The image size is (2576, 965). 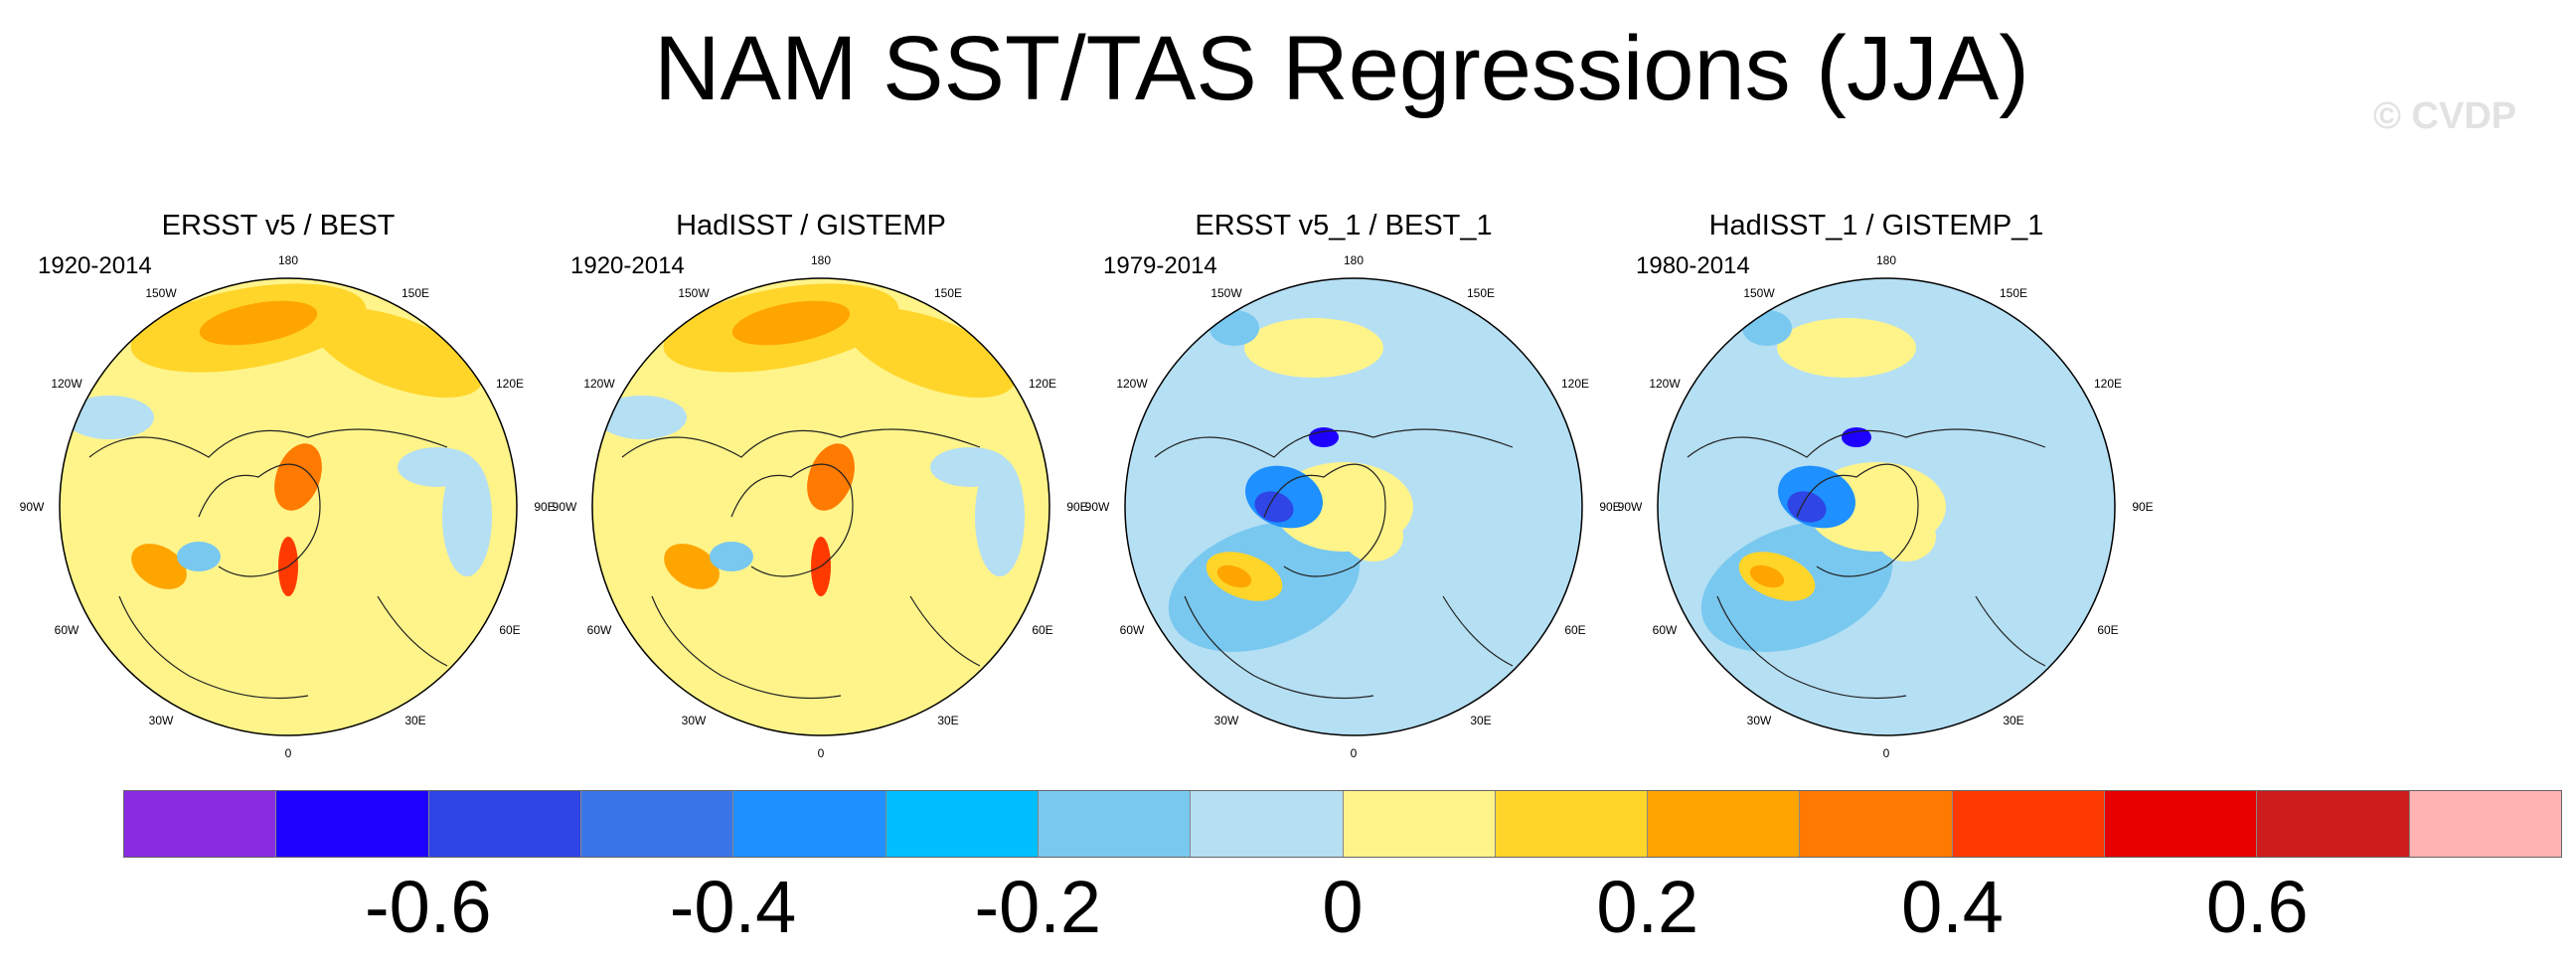 What do you see at coordinates (1952, 907) in the screenshot?
I see `colorbar-tick-label: 0.4` at bounding box center [1952, 907].